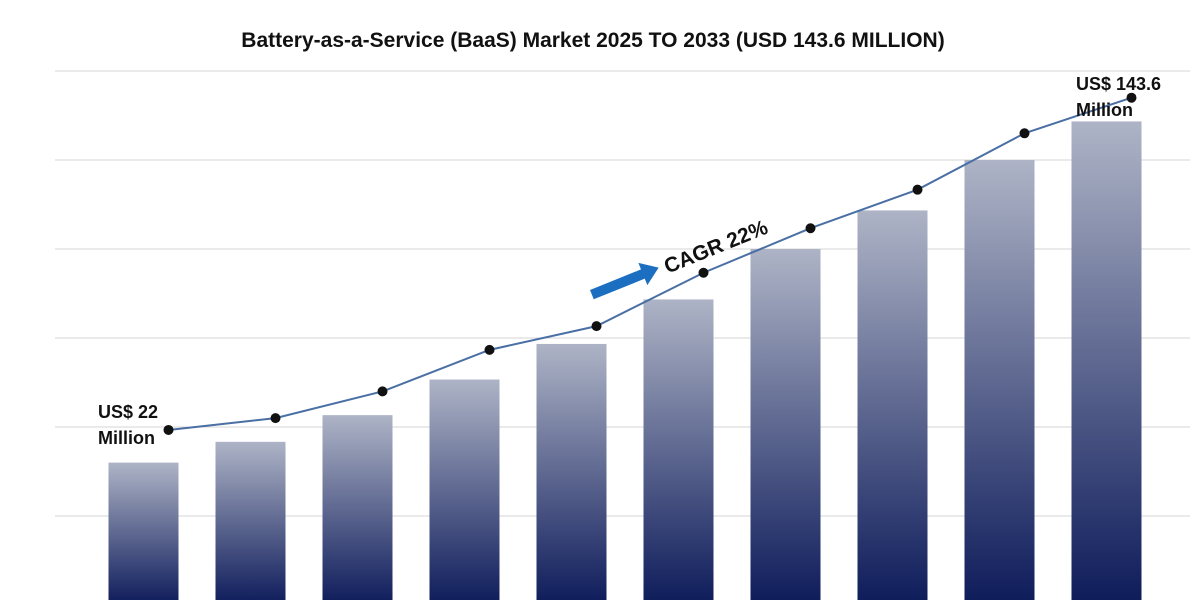 The image size is (1200, 600). What do you see at coordinates (128, 412) in the screenshot?
I see `annotation: US$ 22` at bounding box center [128, 412].